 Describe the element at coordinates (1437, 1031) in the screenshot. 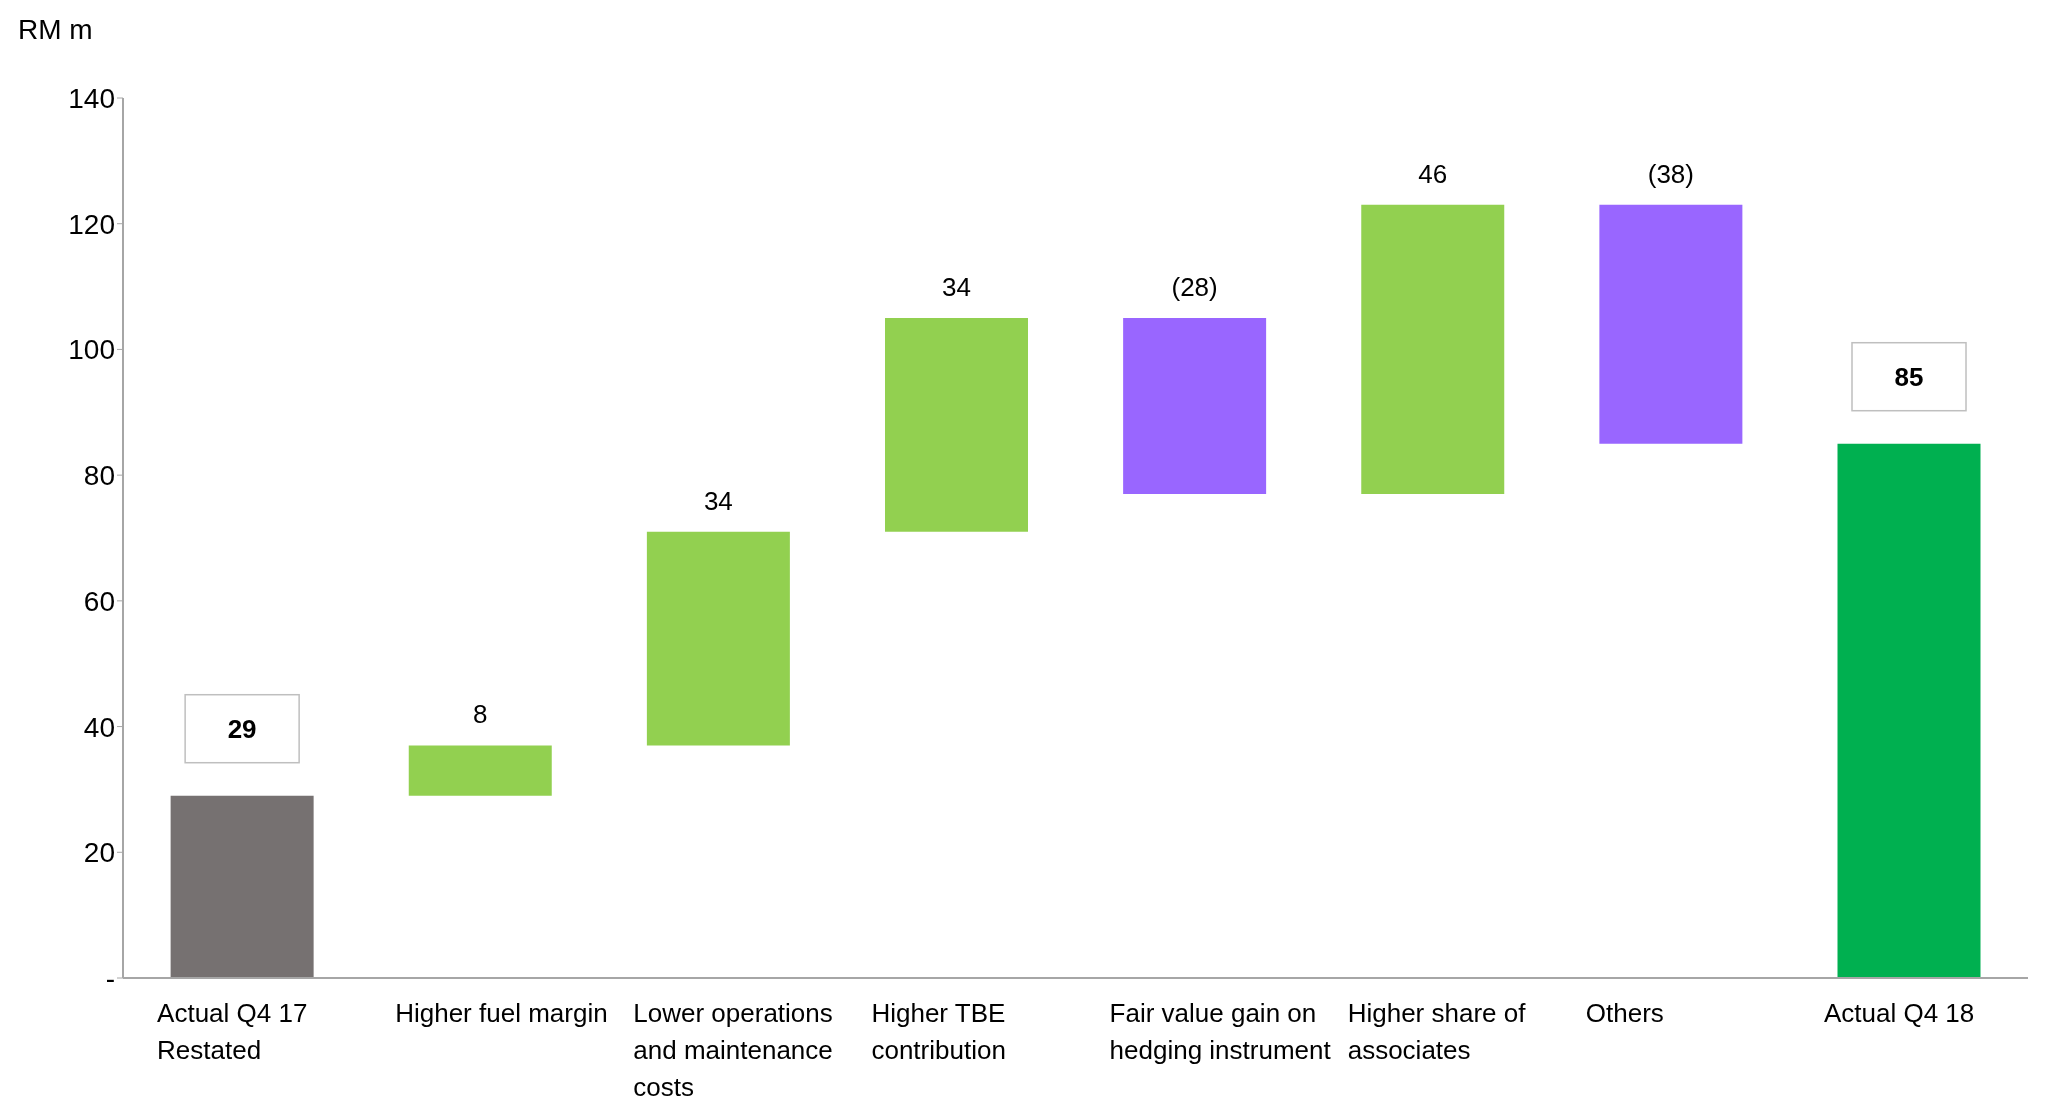

I see `x-tick-label: Higher share of associates` at that location.